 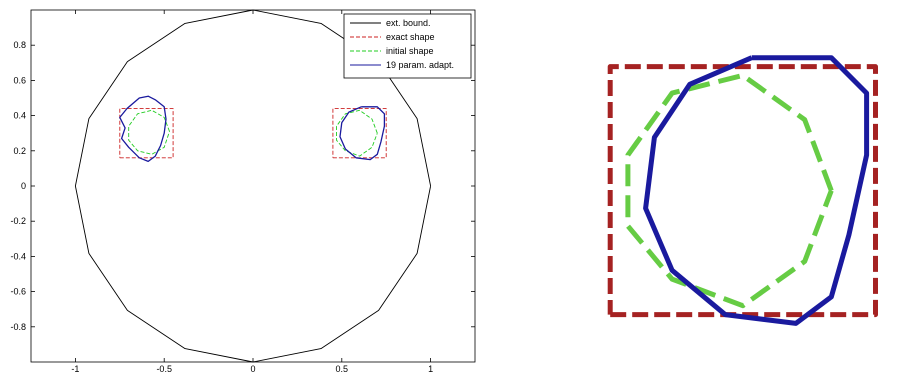 I want to click on y-tick-label: -0.6, so click(x=18, y=292).